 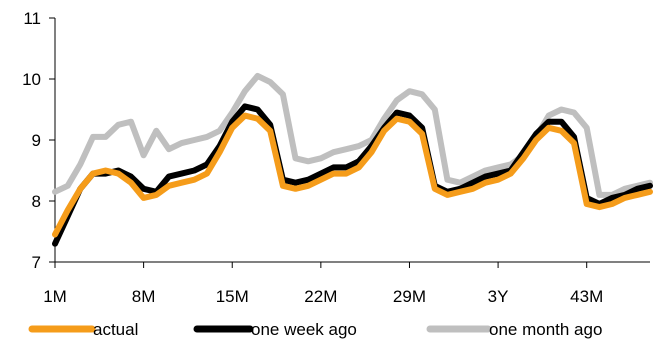 I want to click on x-tick-label: 15M, so click(x=232, y=296).